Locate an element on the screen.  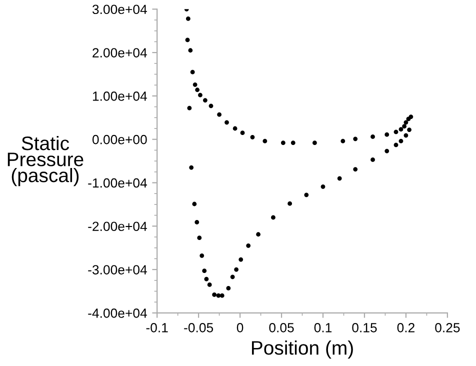
y-tick-label: 1.00e+04 is located at coordinates (119, 96).